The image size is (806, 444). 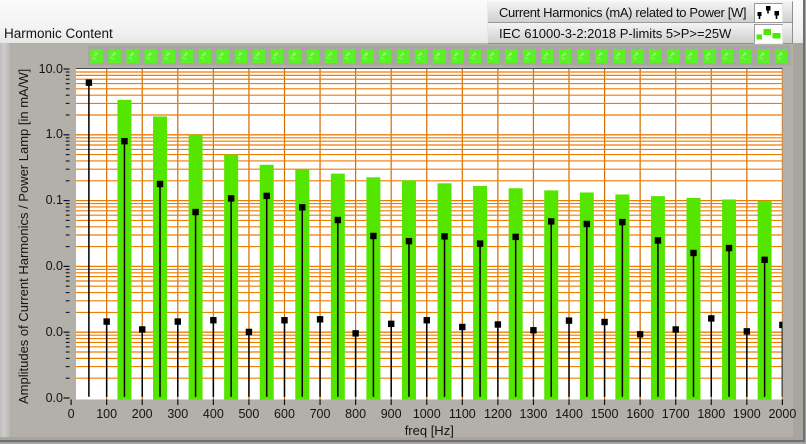 I want to click on x-tick-label: 1800, so click(x=711, y=414).